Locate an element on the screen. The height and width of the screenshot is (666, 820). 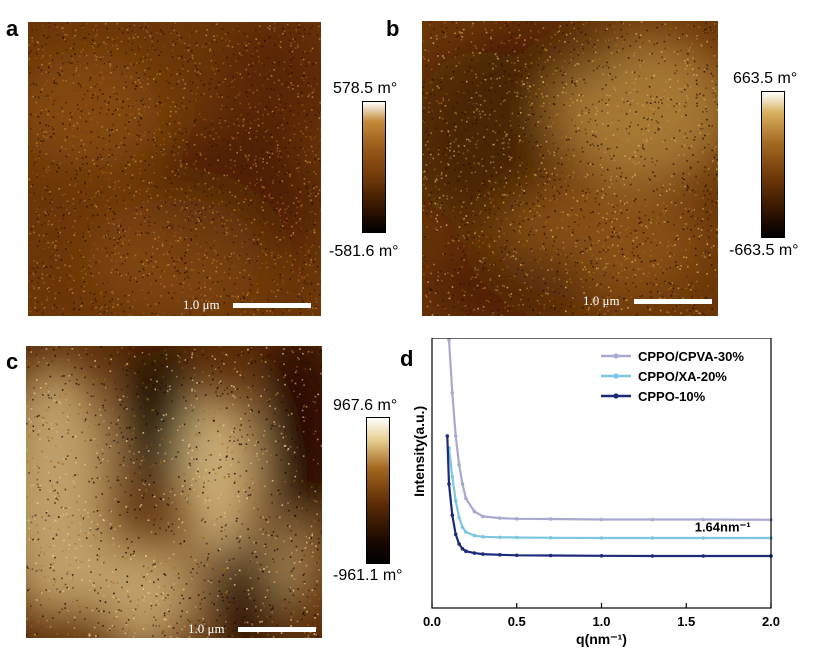
scalebar-label-c: 1.0 μm is located at coordinates (206, 628).